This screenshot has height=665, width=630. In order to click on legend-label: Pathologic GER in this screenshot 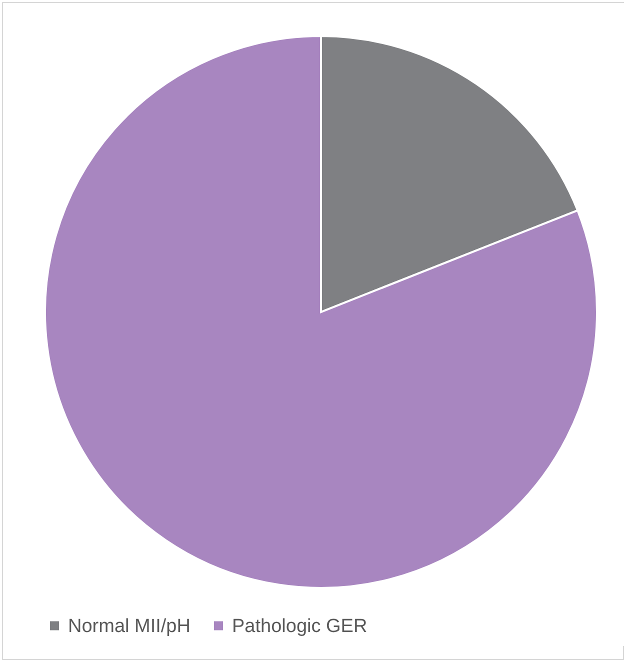, I will do `click(300, 626)`.